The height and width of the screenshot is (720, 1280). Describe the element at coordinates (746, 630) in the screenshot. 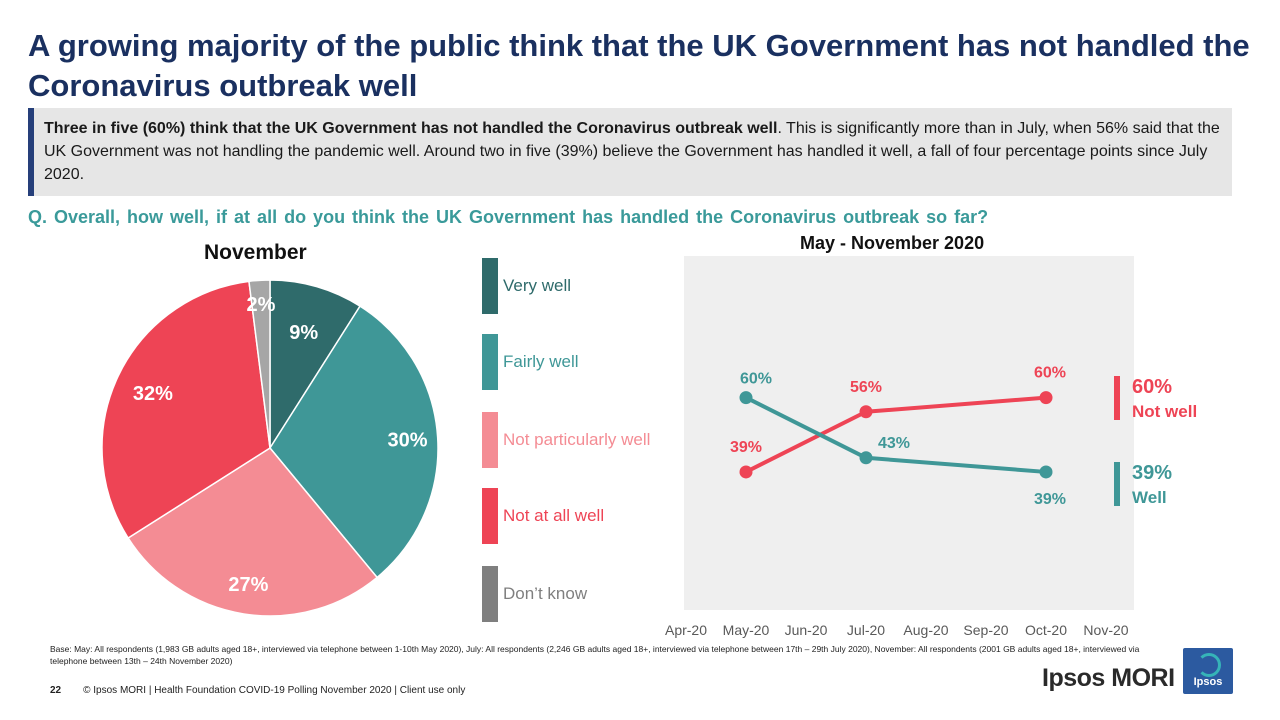

I see `x-tick-label: May-20` at that location.